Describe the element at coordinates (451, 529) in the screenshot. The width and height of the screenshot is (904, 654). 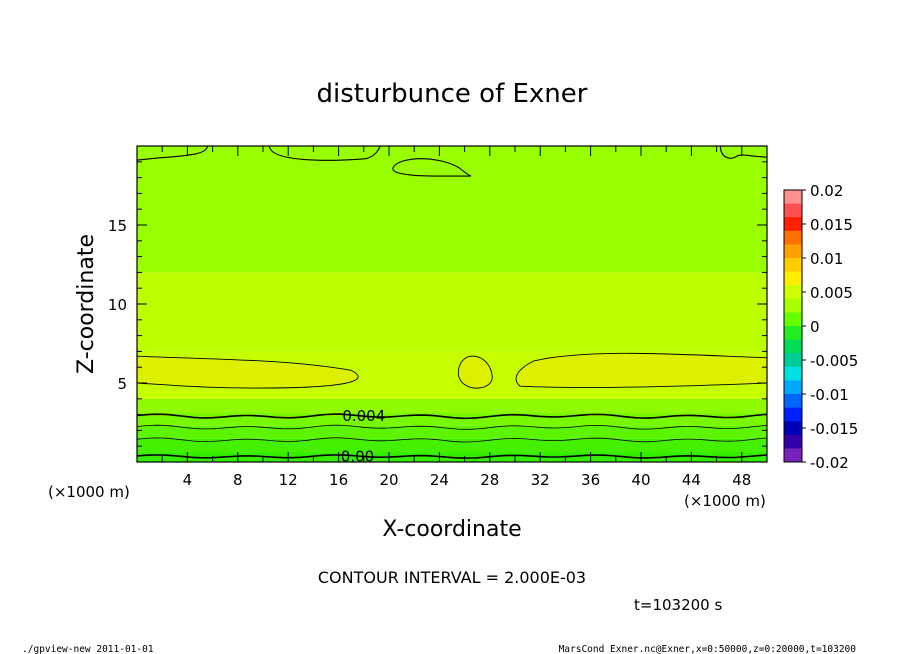
I see `x-axis-label: X-coordinate` at that location.